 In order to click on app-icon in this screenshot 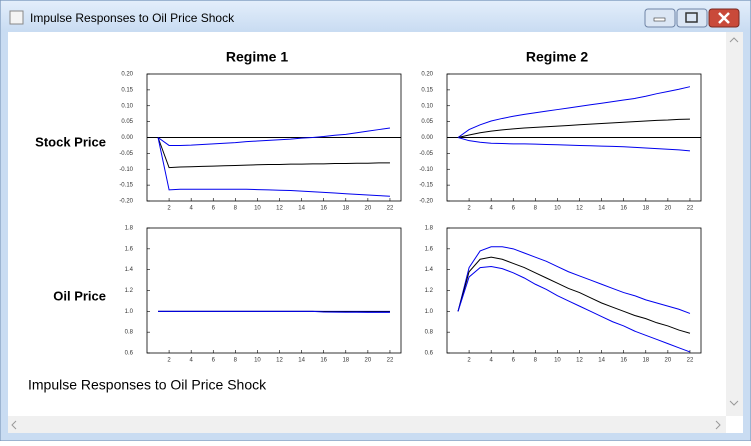, I will do `click(16, 17)`.